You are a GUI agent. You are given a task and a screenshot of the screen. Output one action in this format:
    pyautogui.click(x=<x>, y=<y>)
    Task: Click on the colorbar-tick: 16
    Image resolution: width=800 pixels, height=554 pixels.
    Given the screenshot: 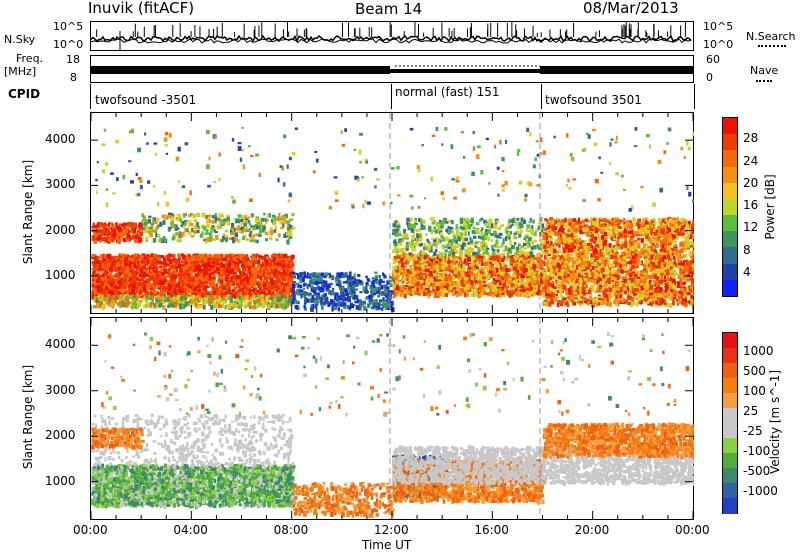 What is the action you would take?
    pyautogui.click(x=751, y=205)
    